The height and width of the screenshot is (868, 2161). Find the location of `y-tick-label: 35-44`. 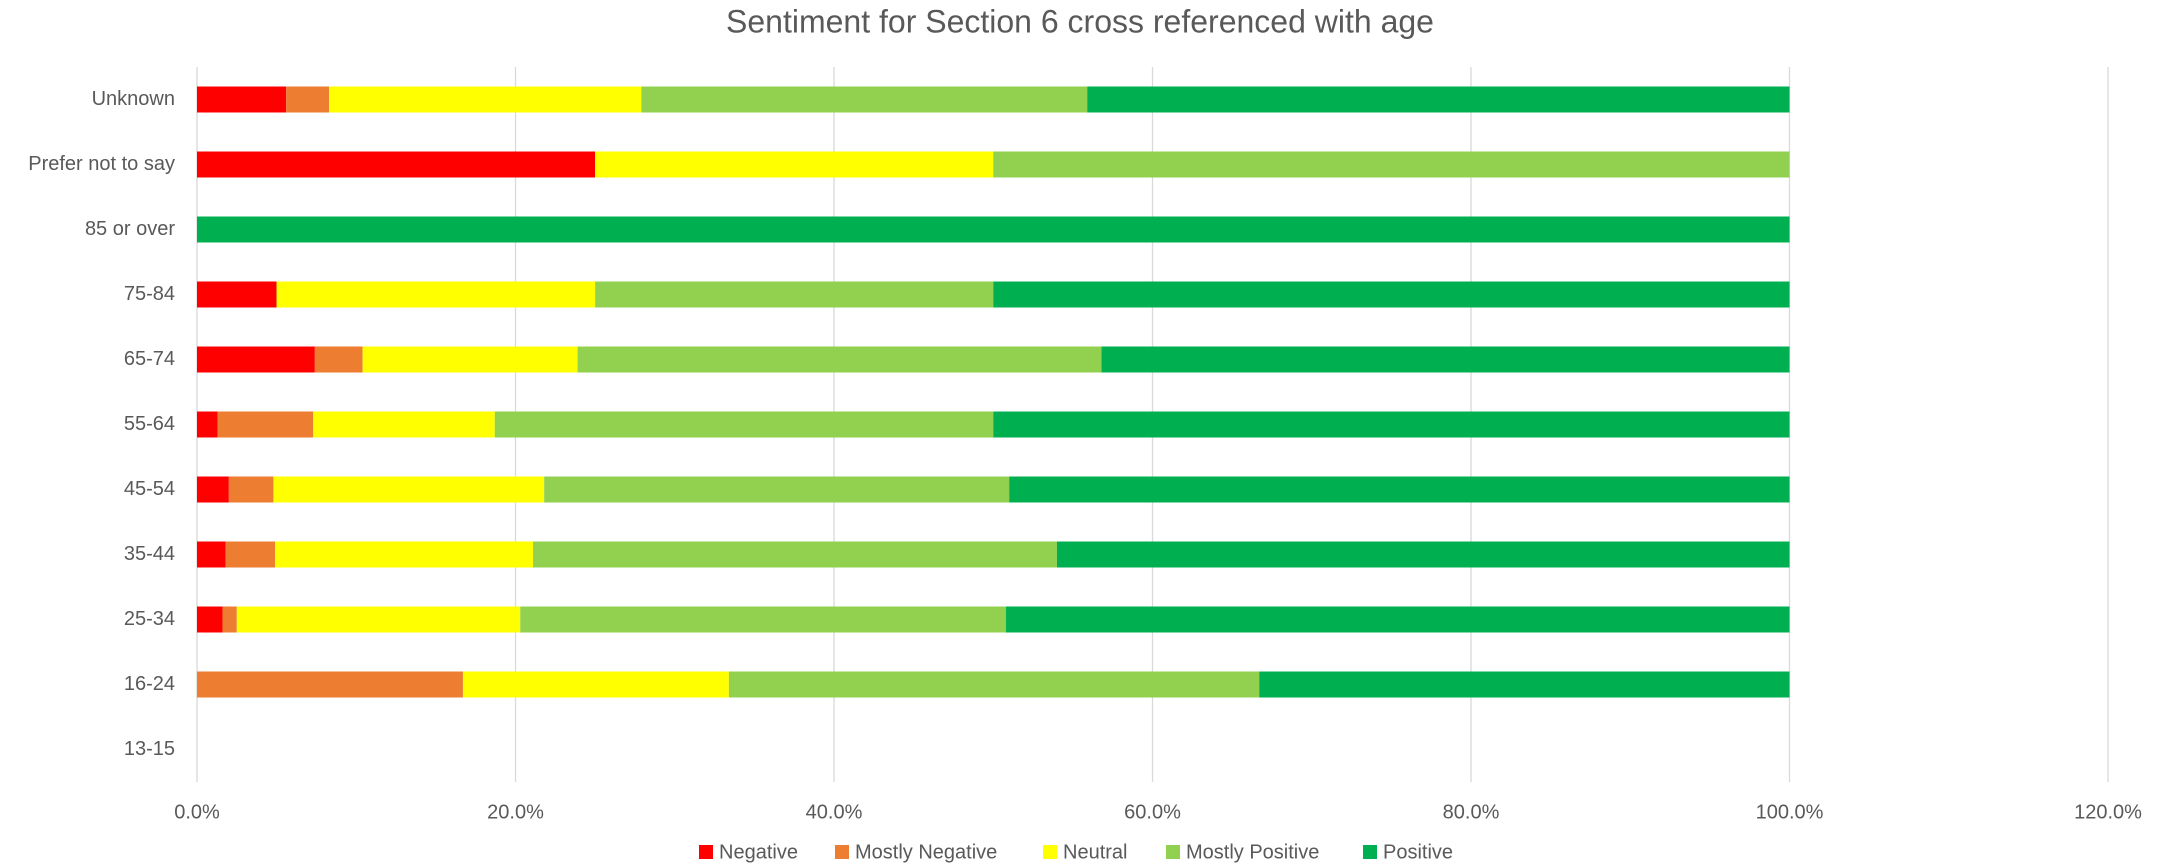

y-tick-label: 35-44 is located at coordinates (149, 554).